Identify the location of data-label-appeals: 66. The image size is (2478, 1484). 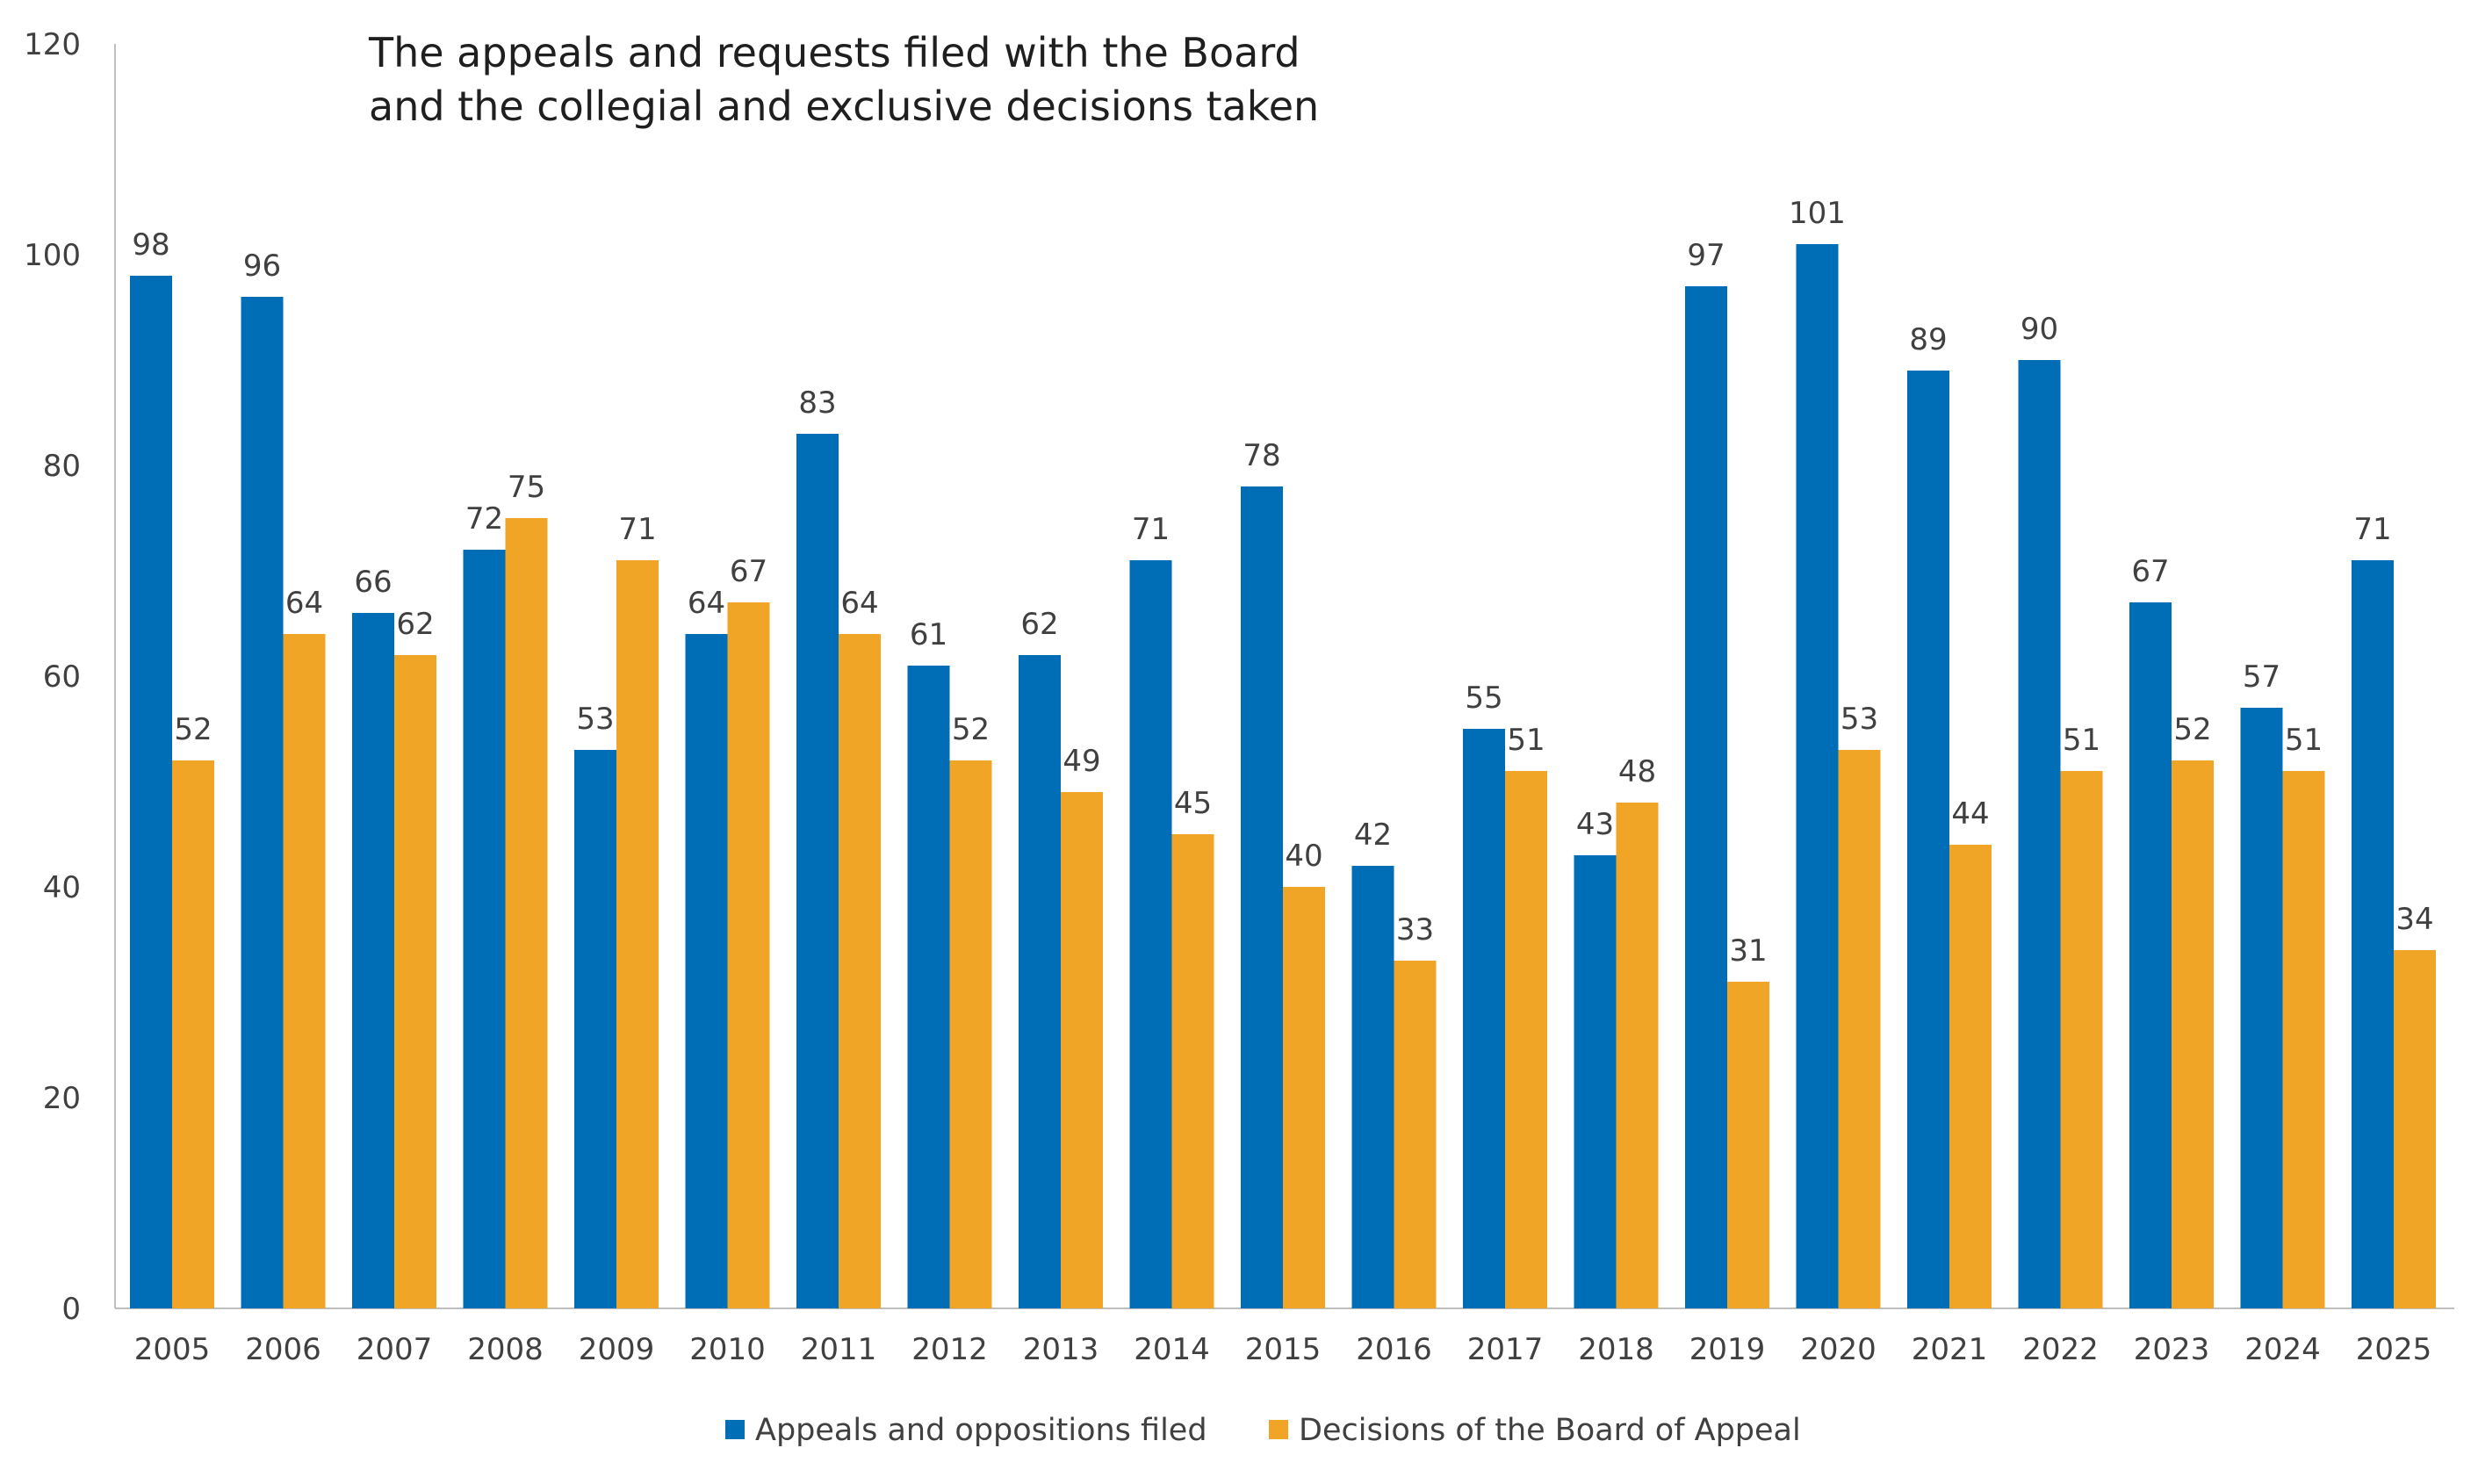
(373, 582).